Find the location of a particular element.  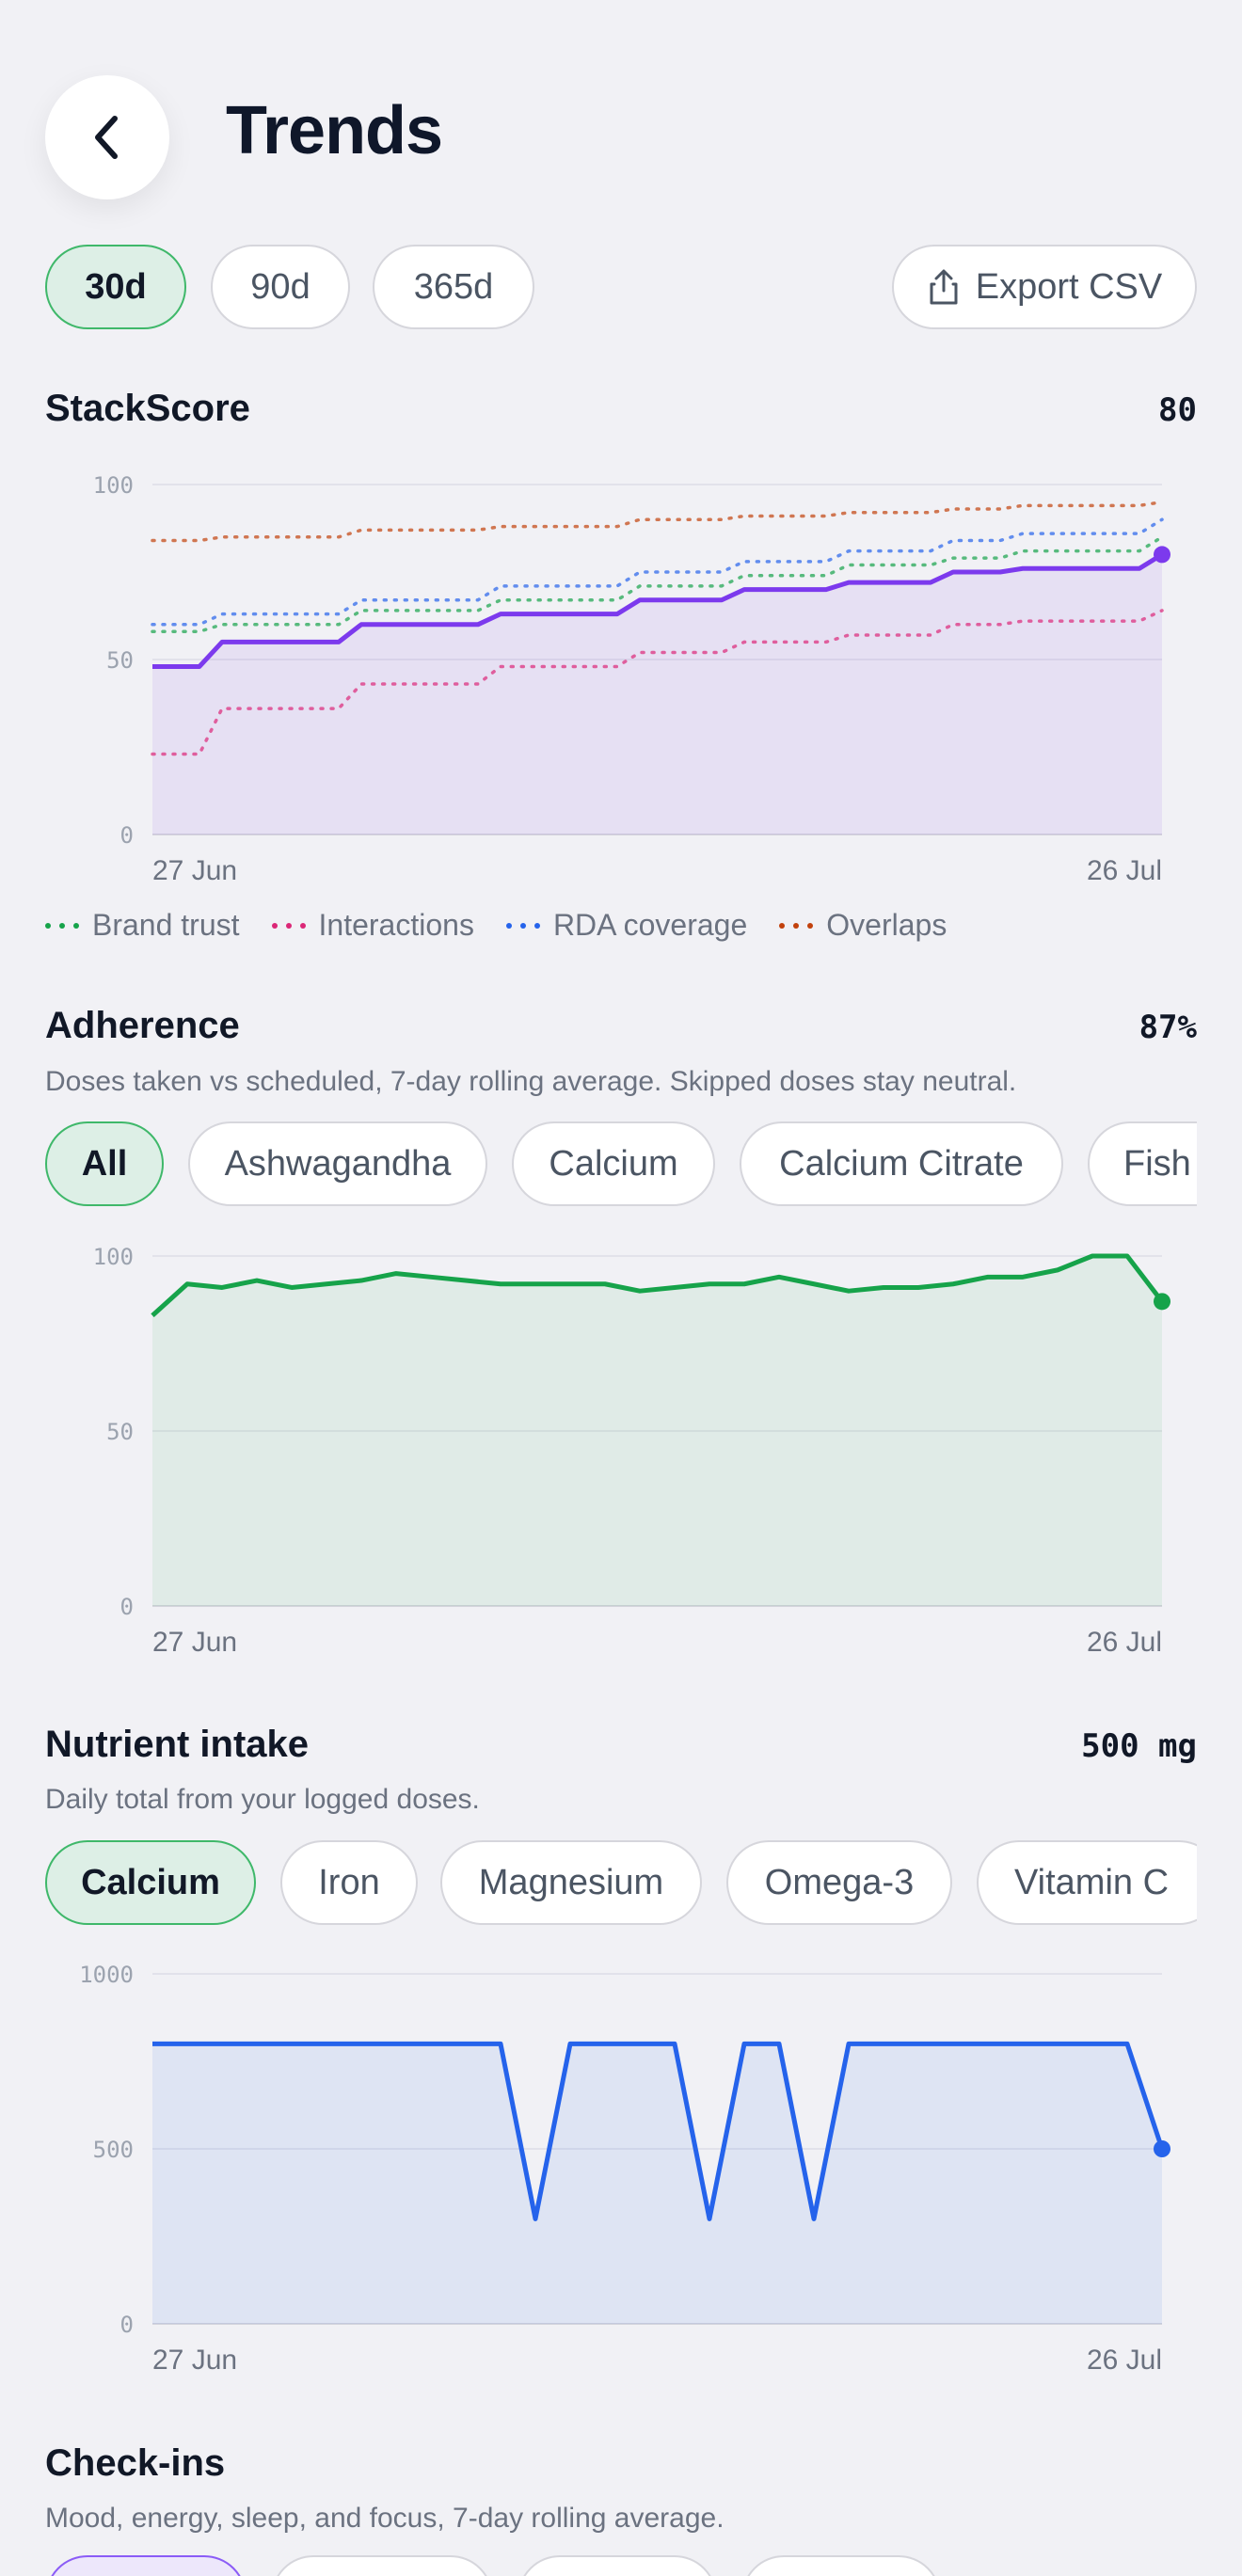

legend-label: Interactions is located at coordinates (396, 925).